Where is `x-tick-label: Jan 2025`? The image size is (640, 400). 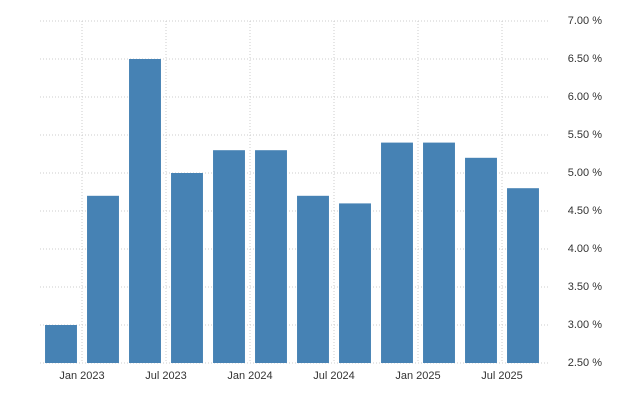
x-tick-label: Jan 2025 is located at coordinates (417, 376).